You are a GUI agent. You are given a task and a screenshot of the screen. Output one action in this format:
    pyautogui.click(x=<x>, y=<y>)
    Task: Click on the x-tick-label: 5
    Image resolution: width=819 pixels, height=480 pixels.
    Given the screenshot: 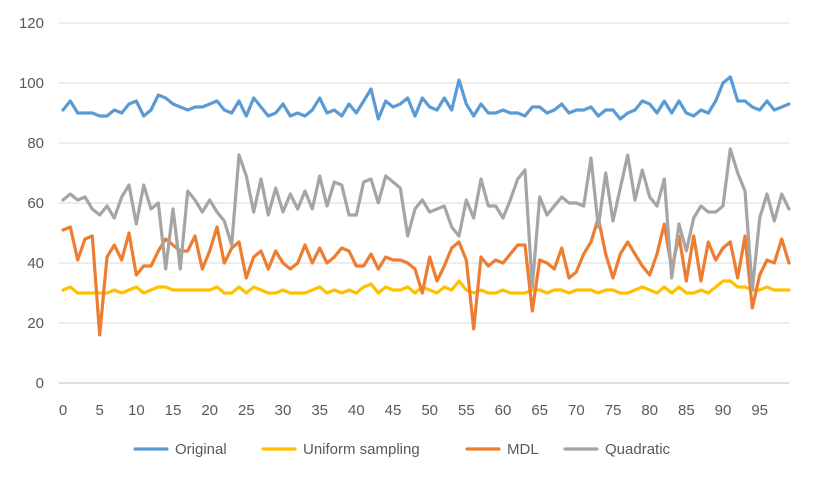 What is the action you would take?
    pyautogui.click(x=99, y=410)
    